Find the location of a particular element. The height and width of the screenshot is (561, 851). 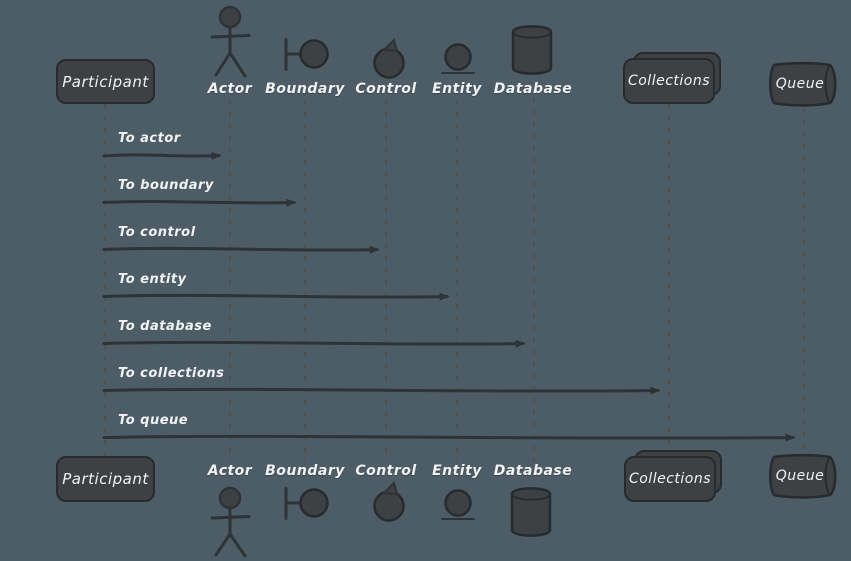

queue-label-bottom: Queue is located at coordinates (800, 476).